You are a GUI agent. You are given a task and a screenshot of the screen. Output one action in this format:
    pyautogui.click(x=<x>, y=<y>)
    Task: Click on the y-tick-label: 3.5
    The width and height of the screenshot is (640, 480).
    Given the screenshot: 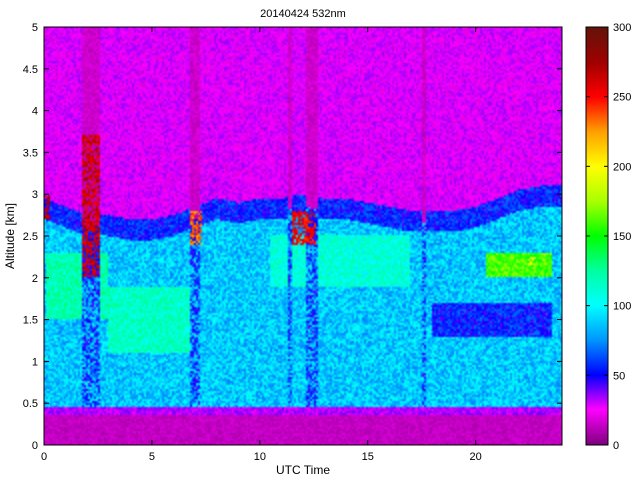 What is the action you would take?
    pyautogui.click(x=30, y=153)
    